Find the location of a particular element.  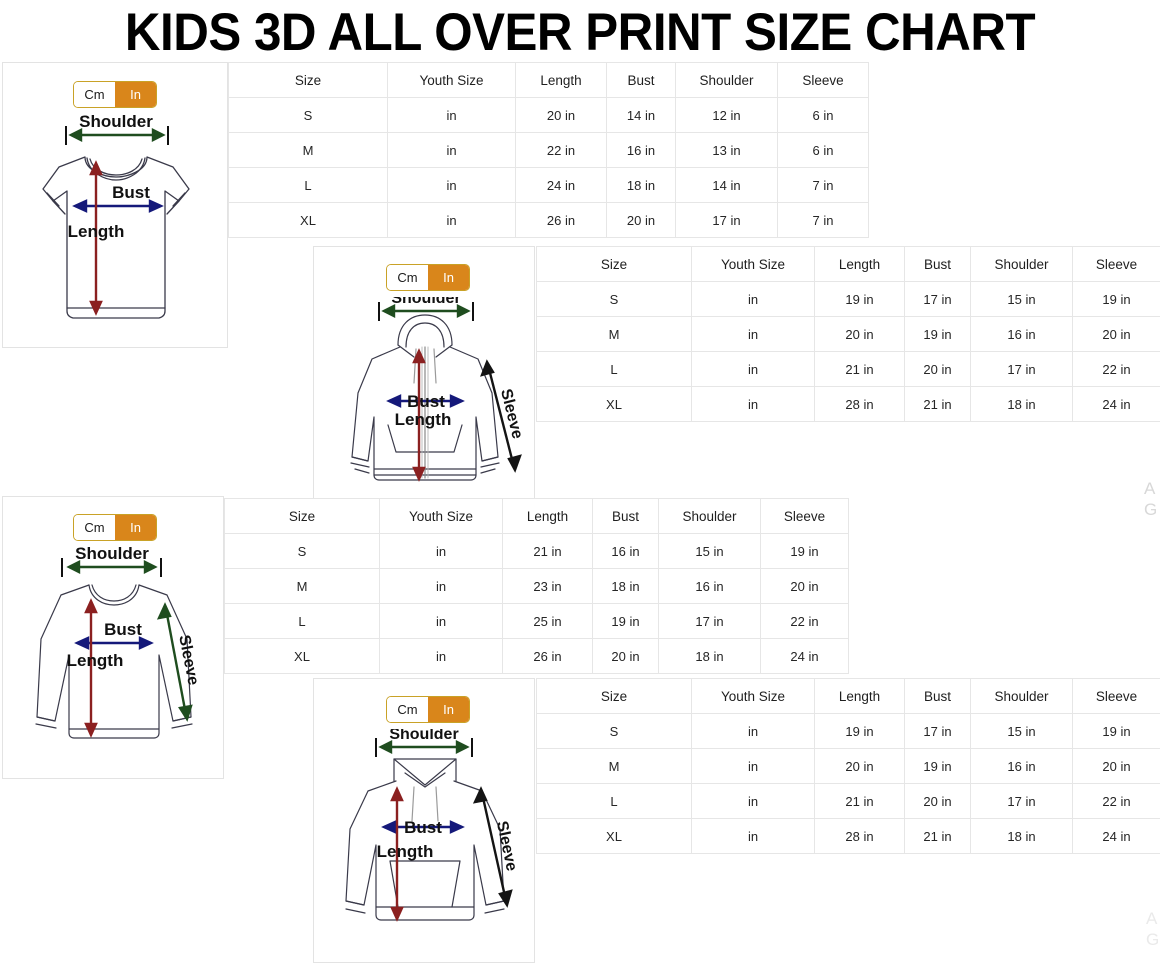

unit-toggle-long-sleeve: Cm In is located at coordinates (115, 527).